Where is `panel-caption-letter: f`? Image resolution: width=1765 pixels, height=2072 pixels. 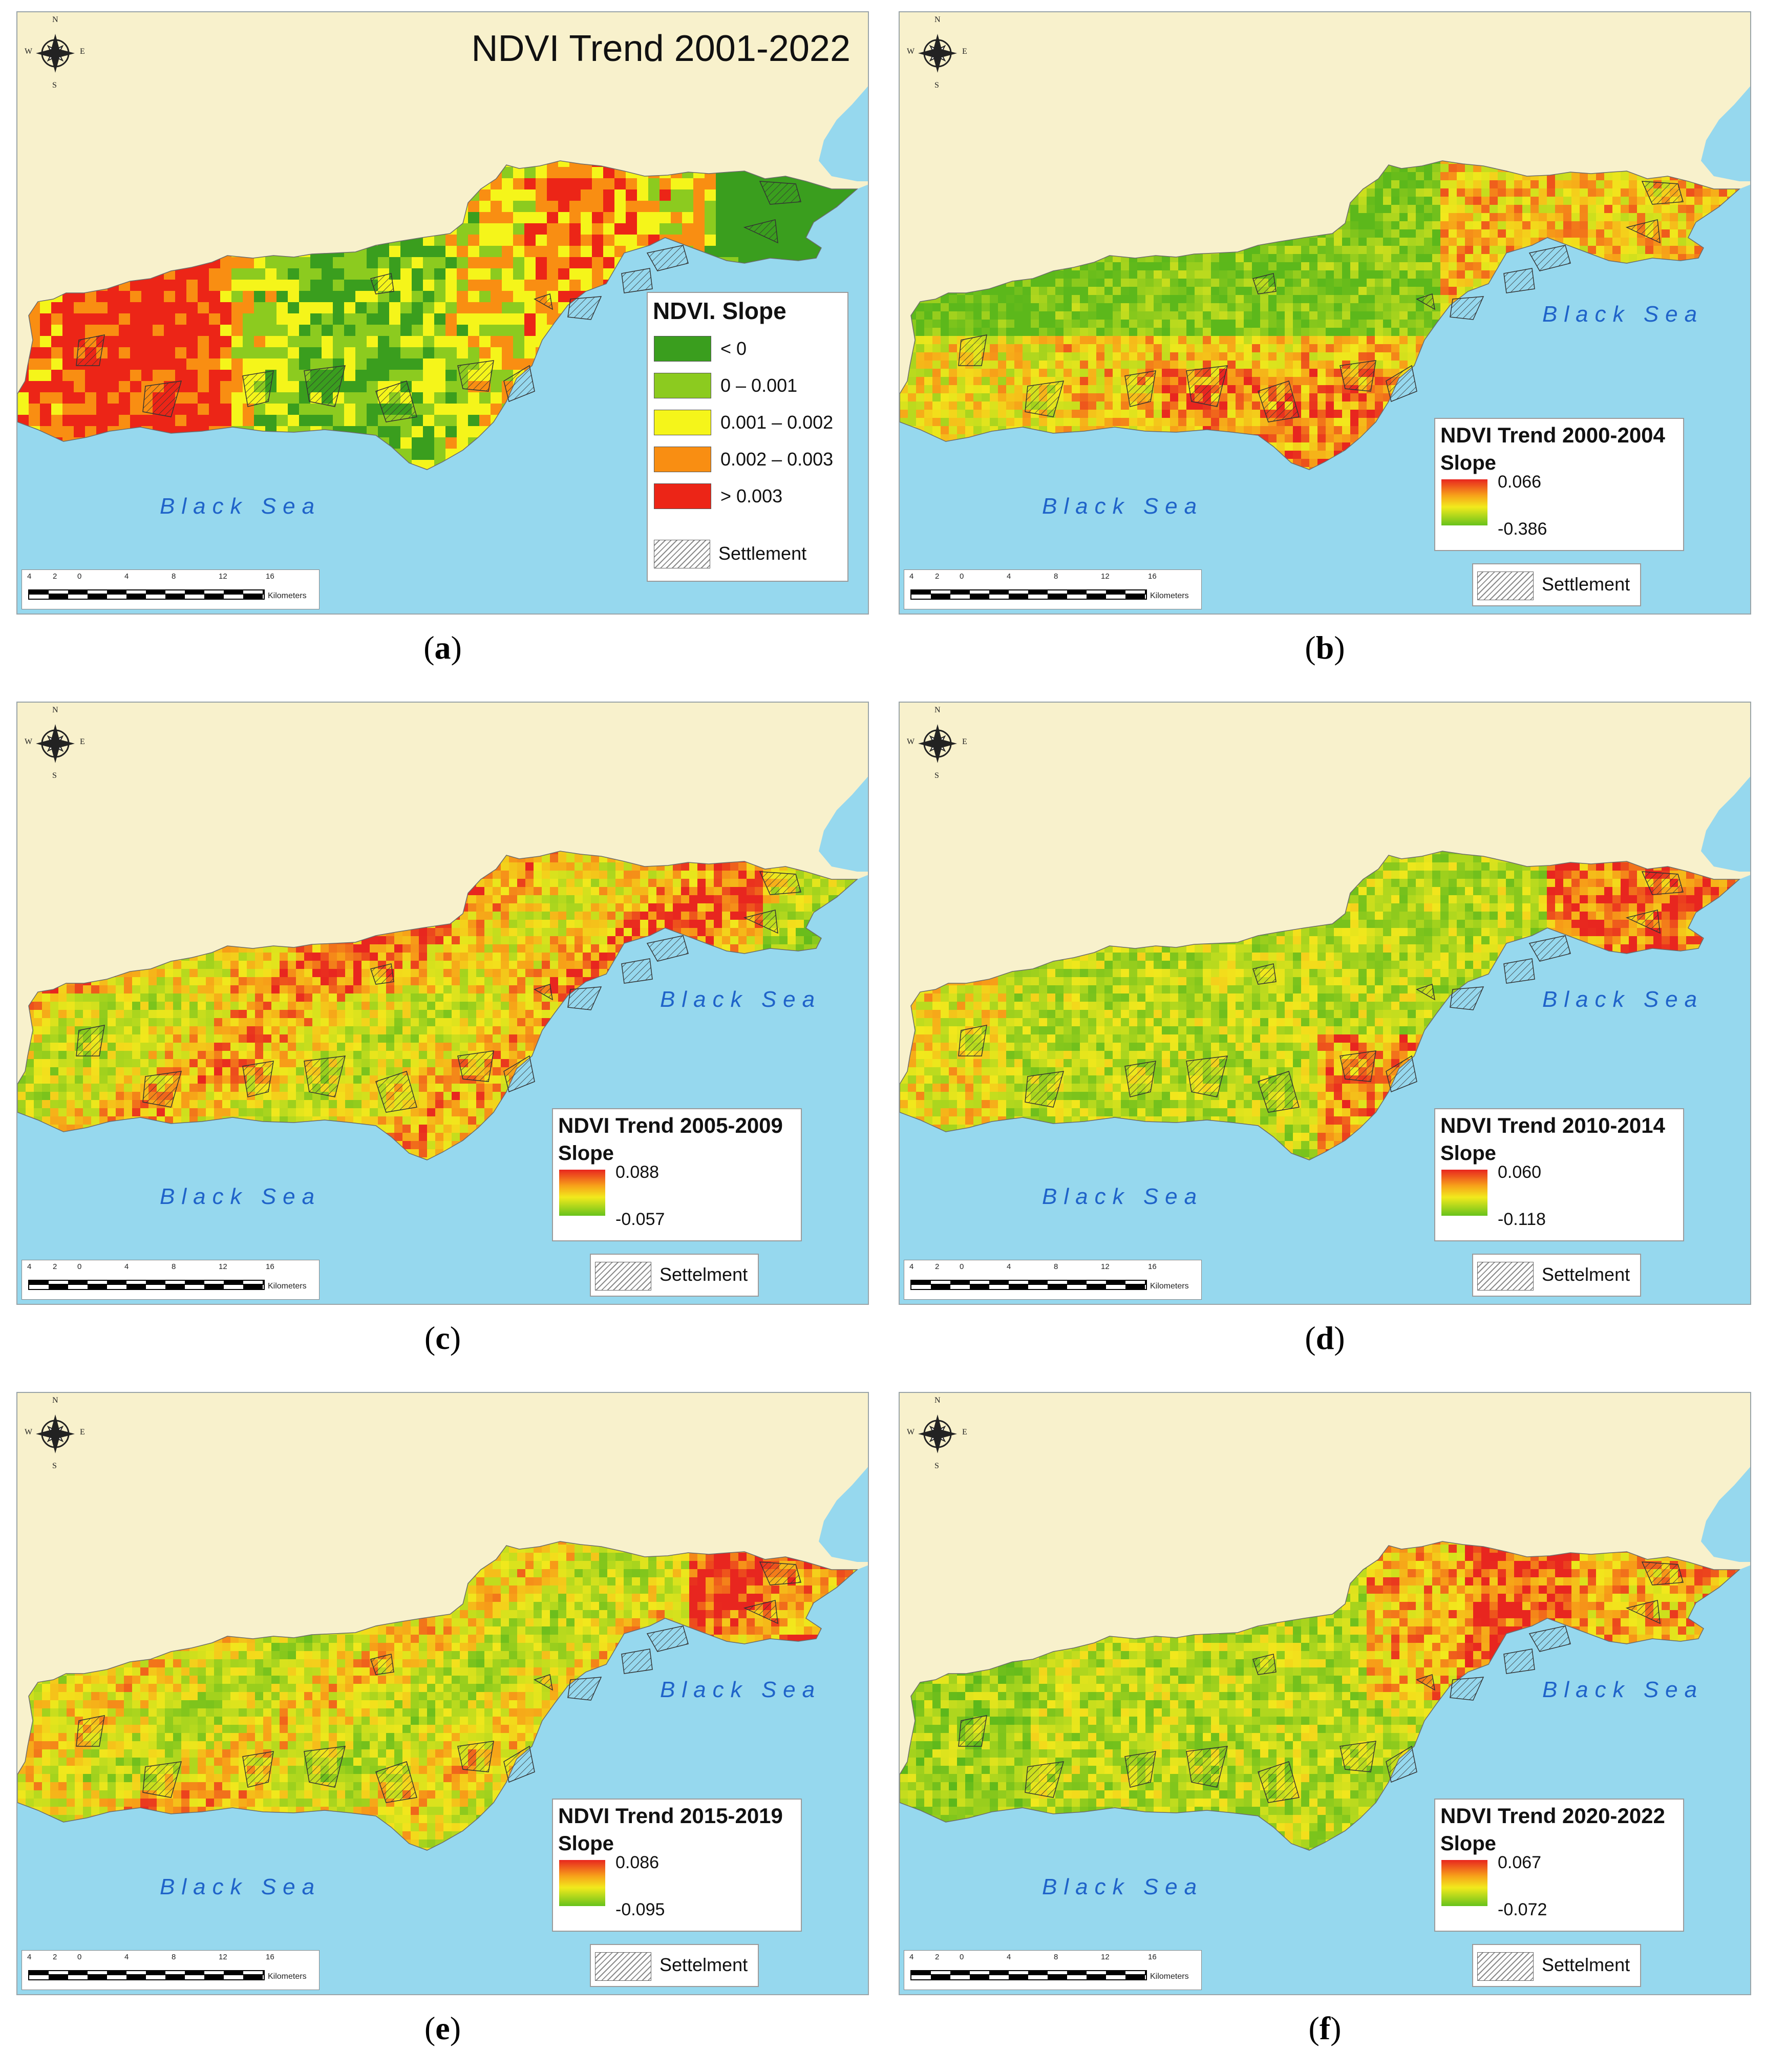
panel-caption-letter: f is located at coordinates (1325, 2028).